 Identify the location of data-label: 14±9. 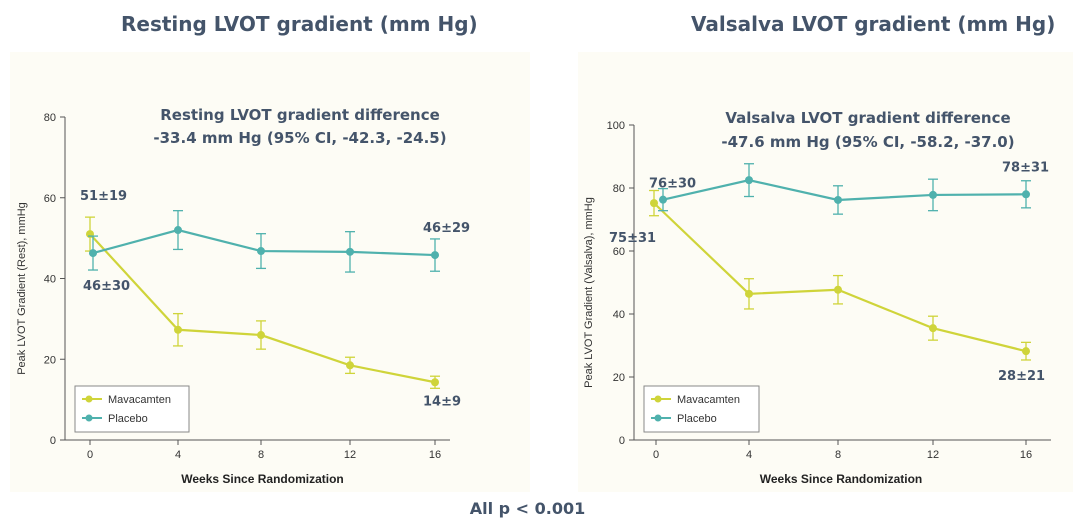
(442, 401).